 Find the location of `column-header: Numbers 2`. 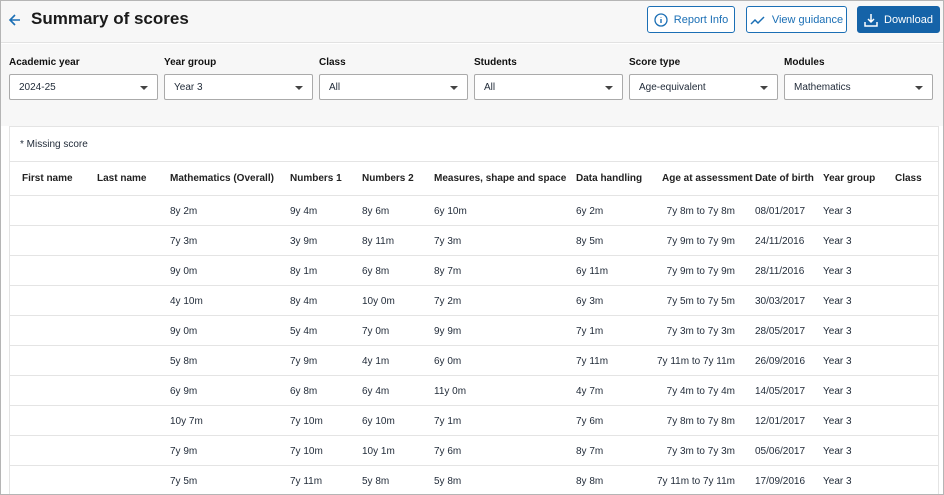

column-header: Numbers 2 is located at coordinates (388, 178).